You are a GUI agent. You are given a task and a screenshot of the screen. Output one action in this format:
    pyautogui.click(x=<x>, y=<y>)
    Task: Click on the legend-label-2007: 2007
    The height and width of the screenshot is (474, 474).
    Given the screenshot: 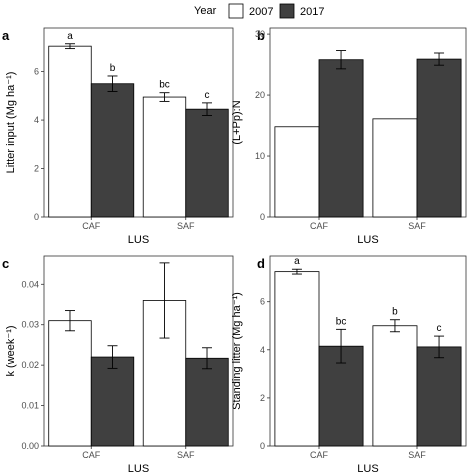 What is the action you would take?
    pyautogui.click(x=261, y=12)
    